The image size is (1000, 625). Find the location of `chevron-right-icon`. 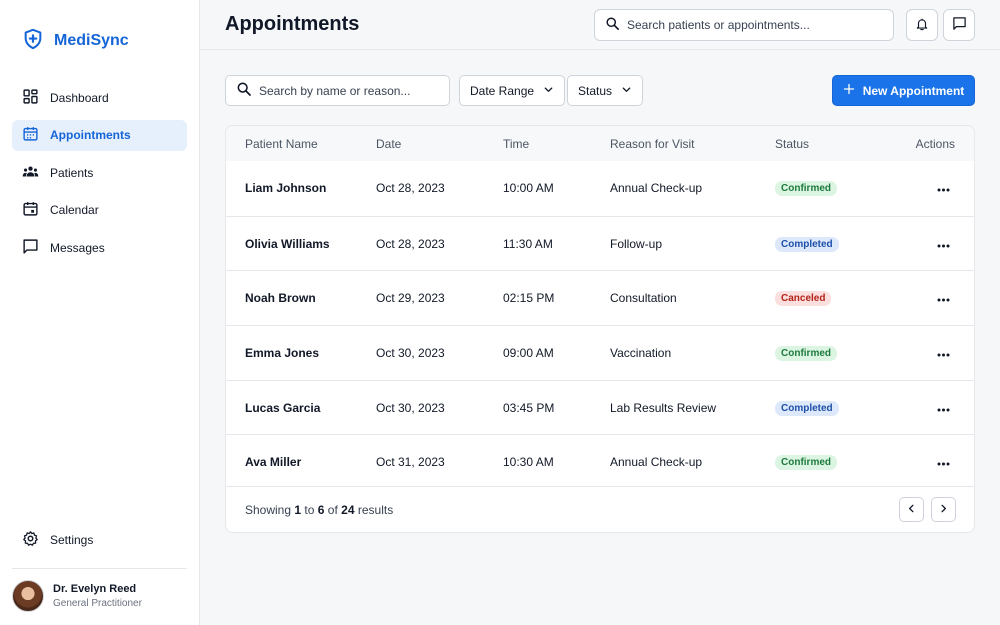

chevron-right-icon is located at coordinates (943, 510).